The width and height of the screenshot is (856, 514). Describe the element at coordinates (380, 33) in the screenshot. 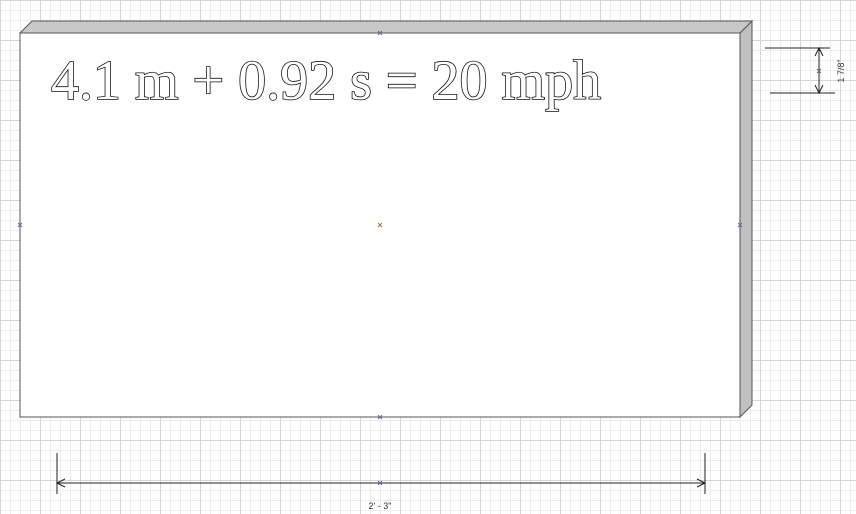

I see `selection-handle-top` at that location.